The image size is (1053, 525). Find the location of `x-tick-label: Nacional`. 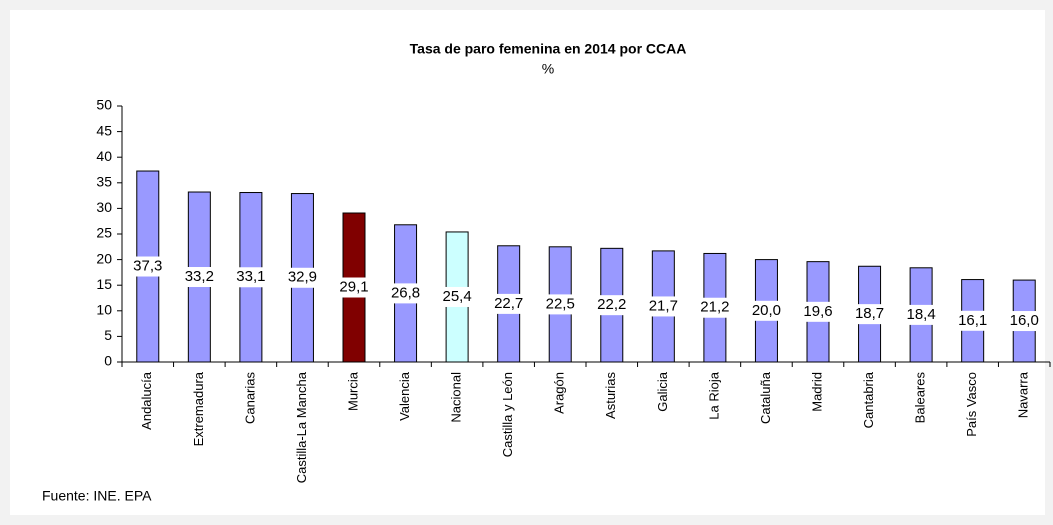

x-tick-label: Nacional is located at coordinates (456, 397).